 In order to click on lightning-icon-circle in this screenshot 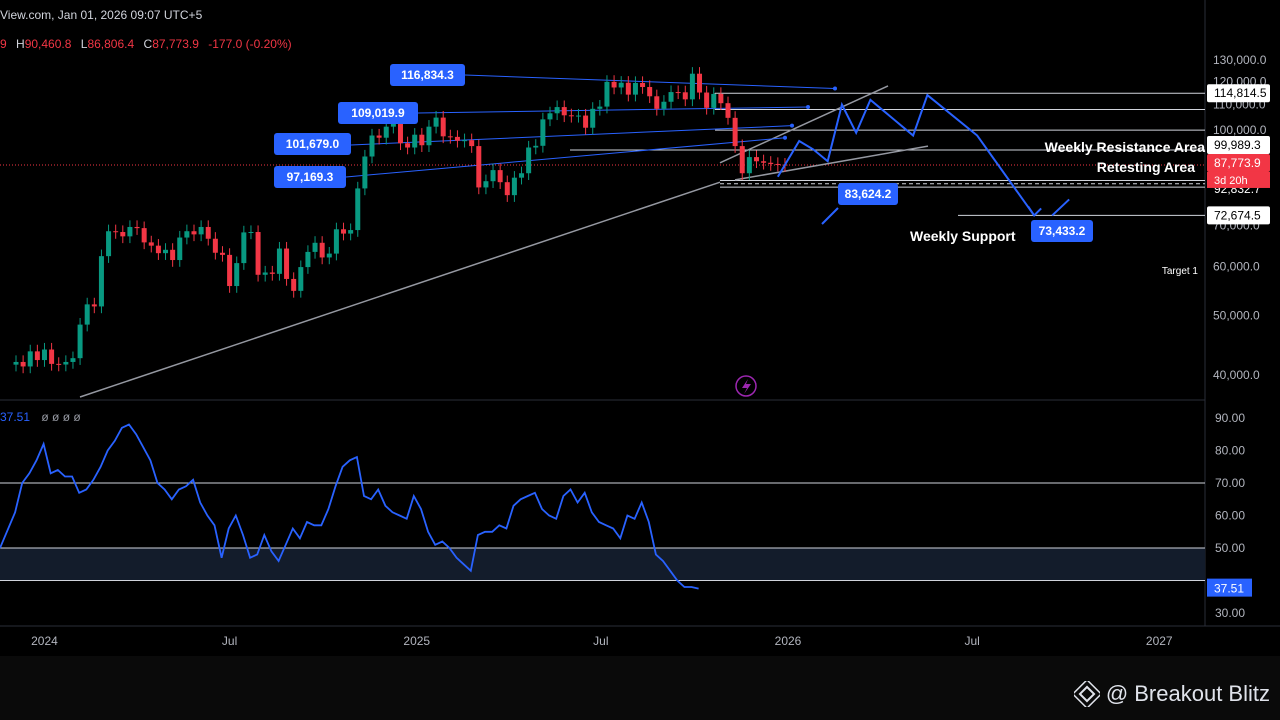, I will do `click(746, 386)`.